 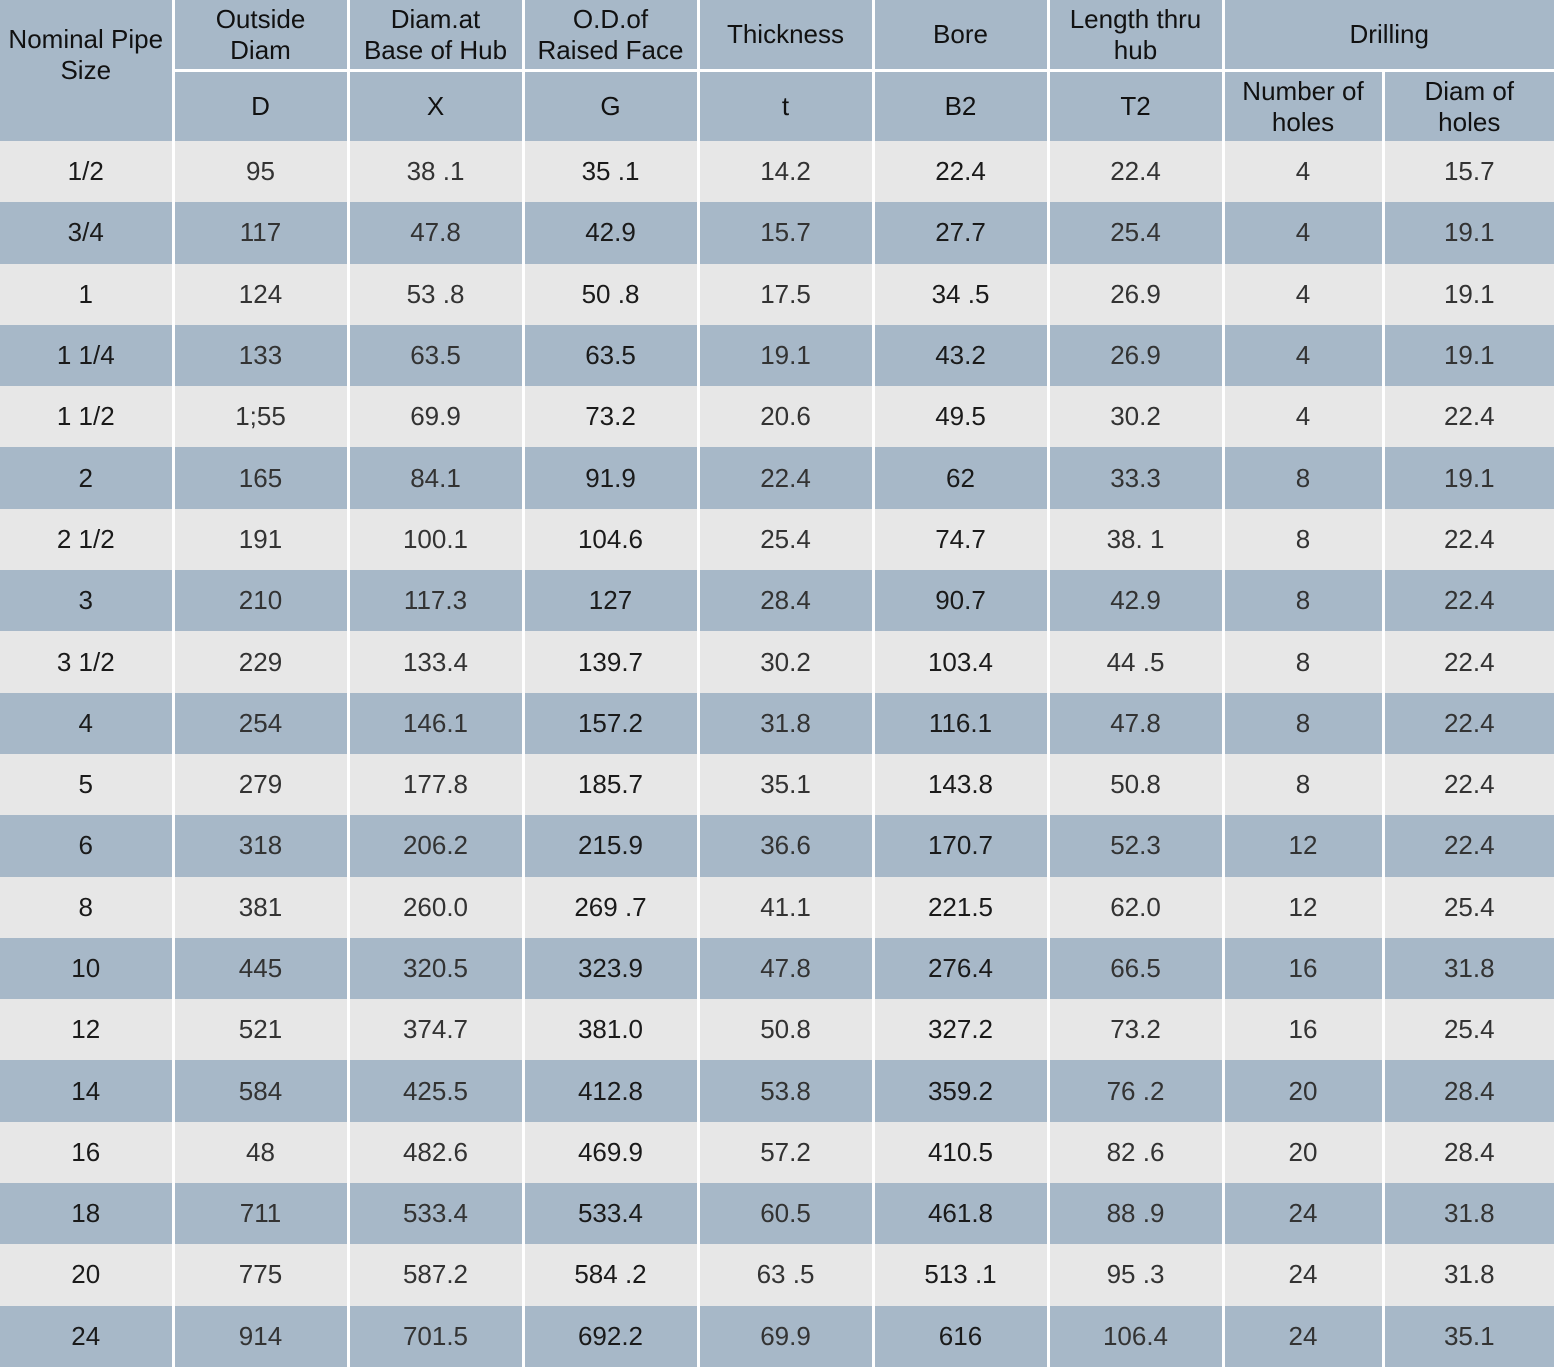 I want to click on cell-bore: 410.5, so click(x=961, y=1152).